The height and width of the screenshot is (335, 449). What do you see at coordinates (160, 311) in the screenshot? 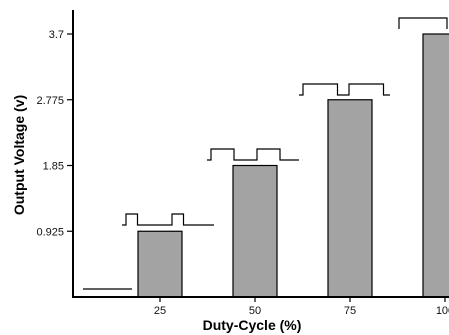
I see `x-tick-label: 25` at bounding box center [160, 311].